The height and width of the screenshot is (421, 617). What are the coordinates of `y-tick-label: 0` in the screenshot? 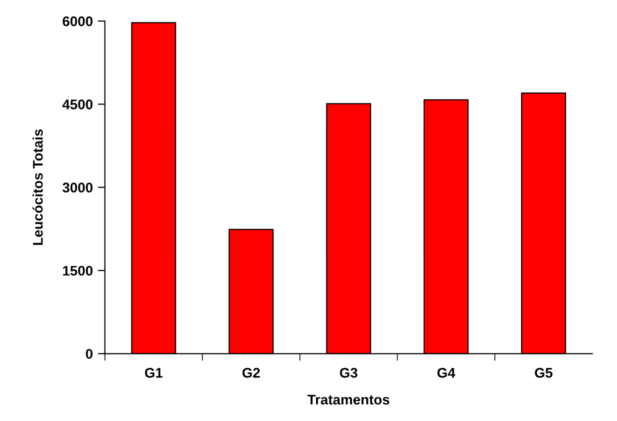 It's located at (89, 353).